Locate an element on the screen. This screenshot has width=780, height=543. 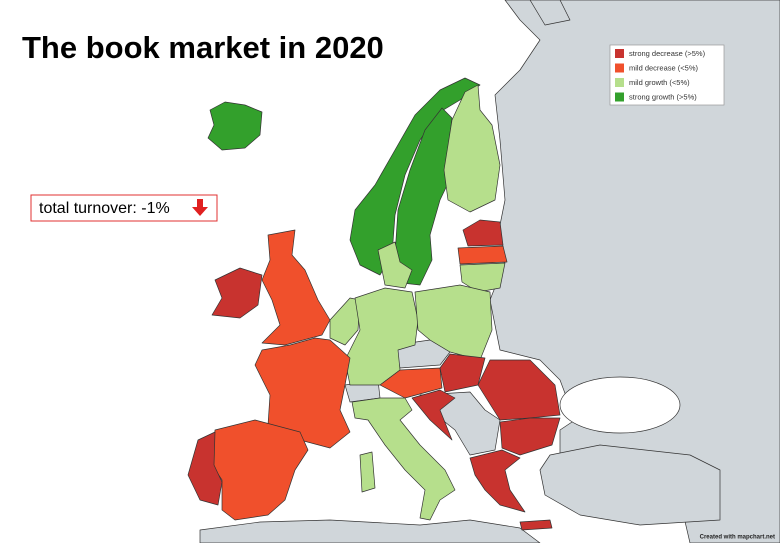
france is located at coordinates (302, 393).